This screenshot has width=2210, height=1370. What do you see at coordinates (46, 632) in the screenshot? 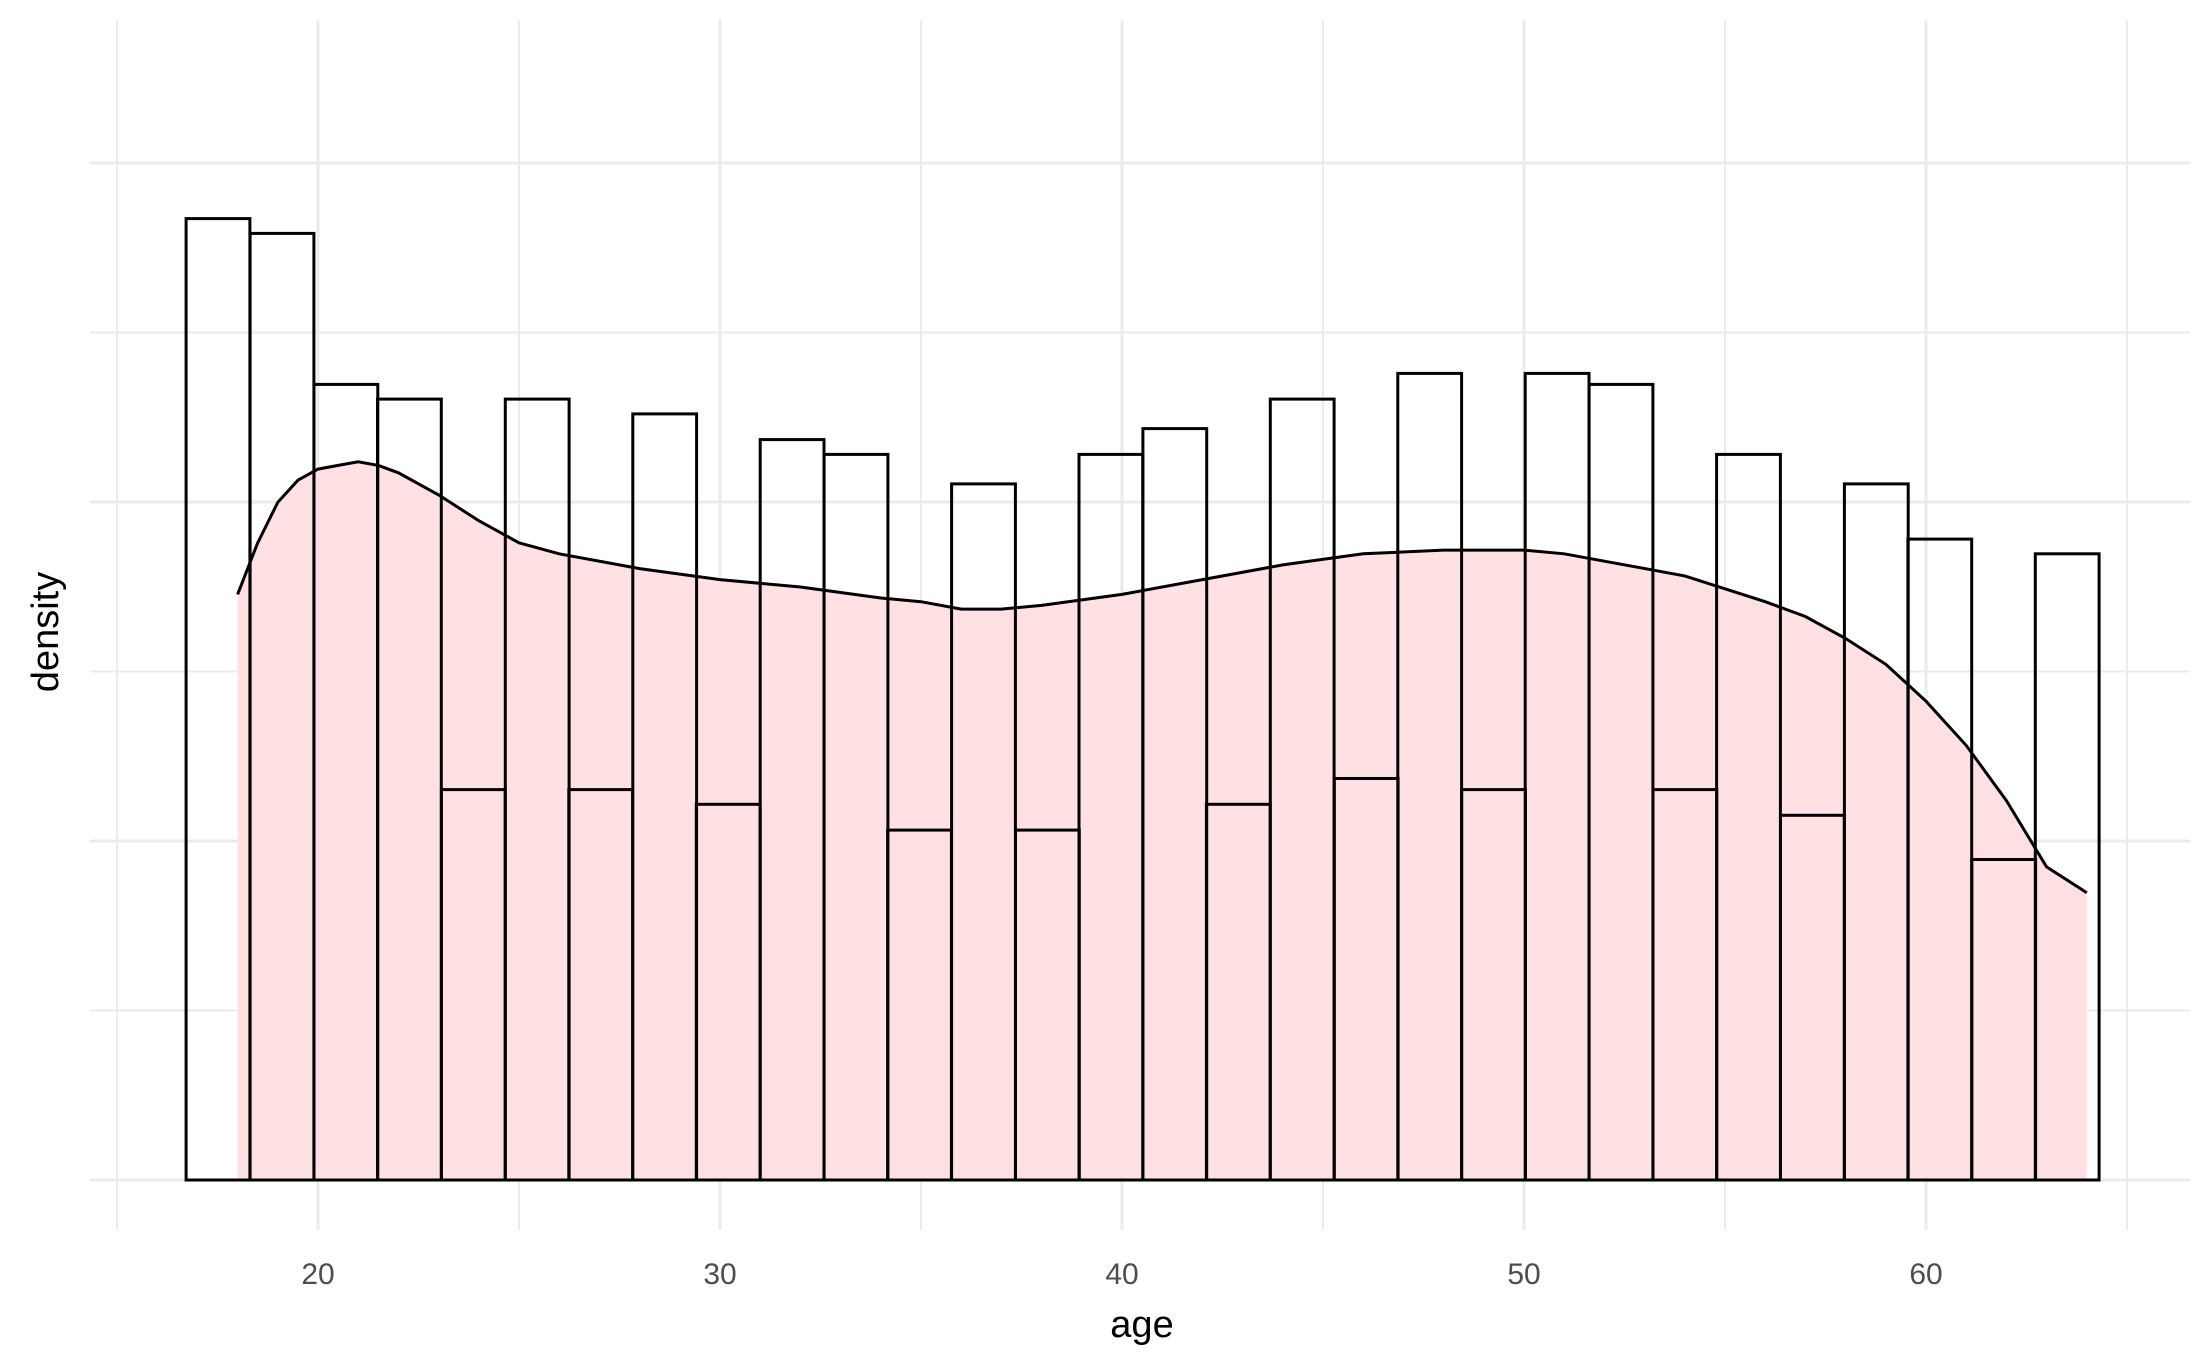
I see `y-axis-label: density` at bounding box center [46, 632].